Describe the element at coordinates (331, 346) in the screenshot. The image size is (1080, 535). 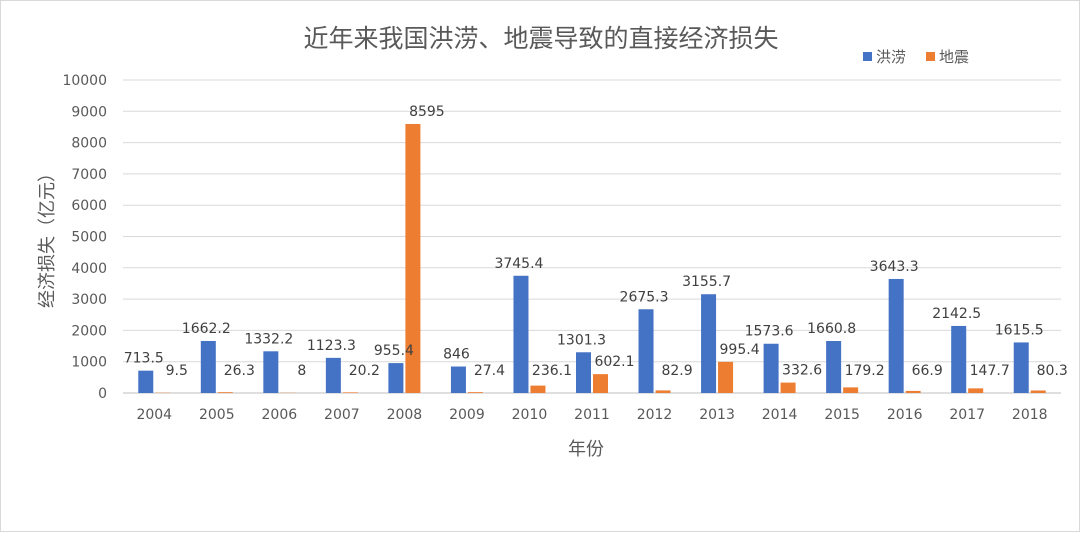
I see `data-label: 1123.3` at that location.